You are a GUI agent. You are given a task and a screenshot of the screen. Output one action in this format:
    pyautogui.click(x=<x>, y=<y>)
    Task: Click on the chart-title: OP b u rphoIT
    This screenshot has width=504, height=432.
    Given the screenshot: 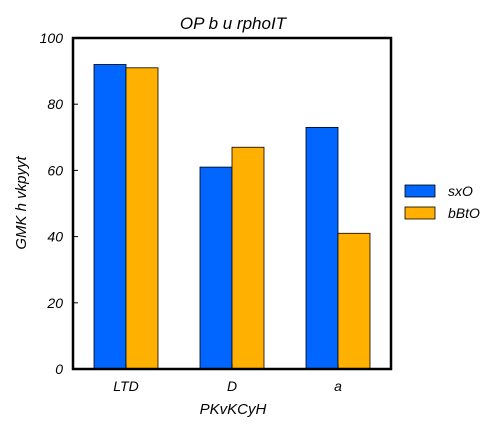 What is the action you would take?
    pyautogui.click(x=234, y=23)
    